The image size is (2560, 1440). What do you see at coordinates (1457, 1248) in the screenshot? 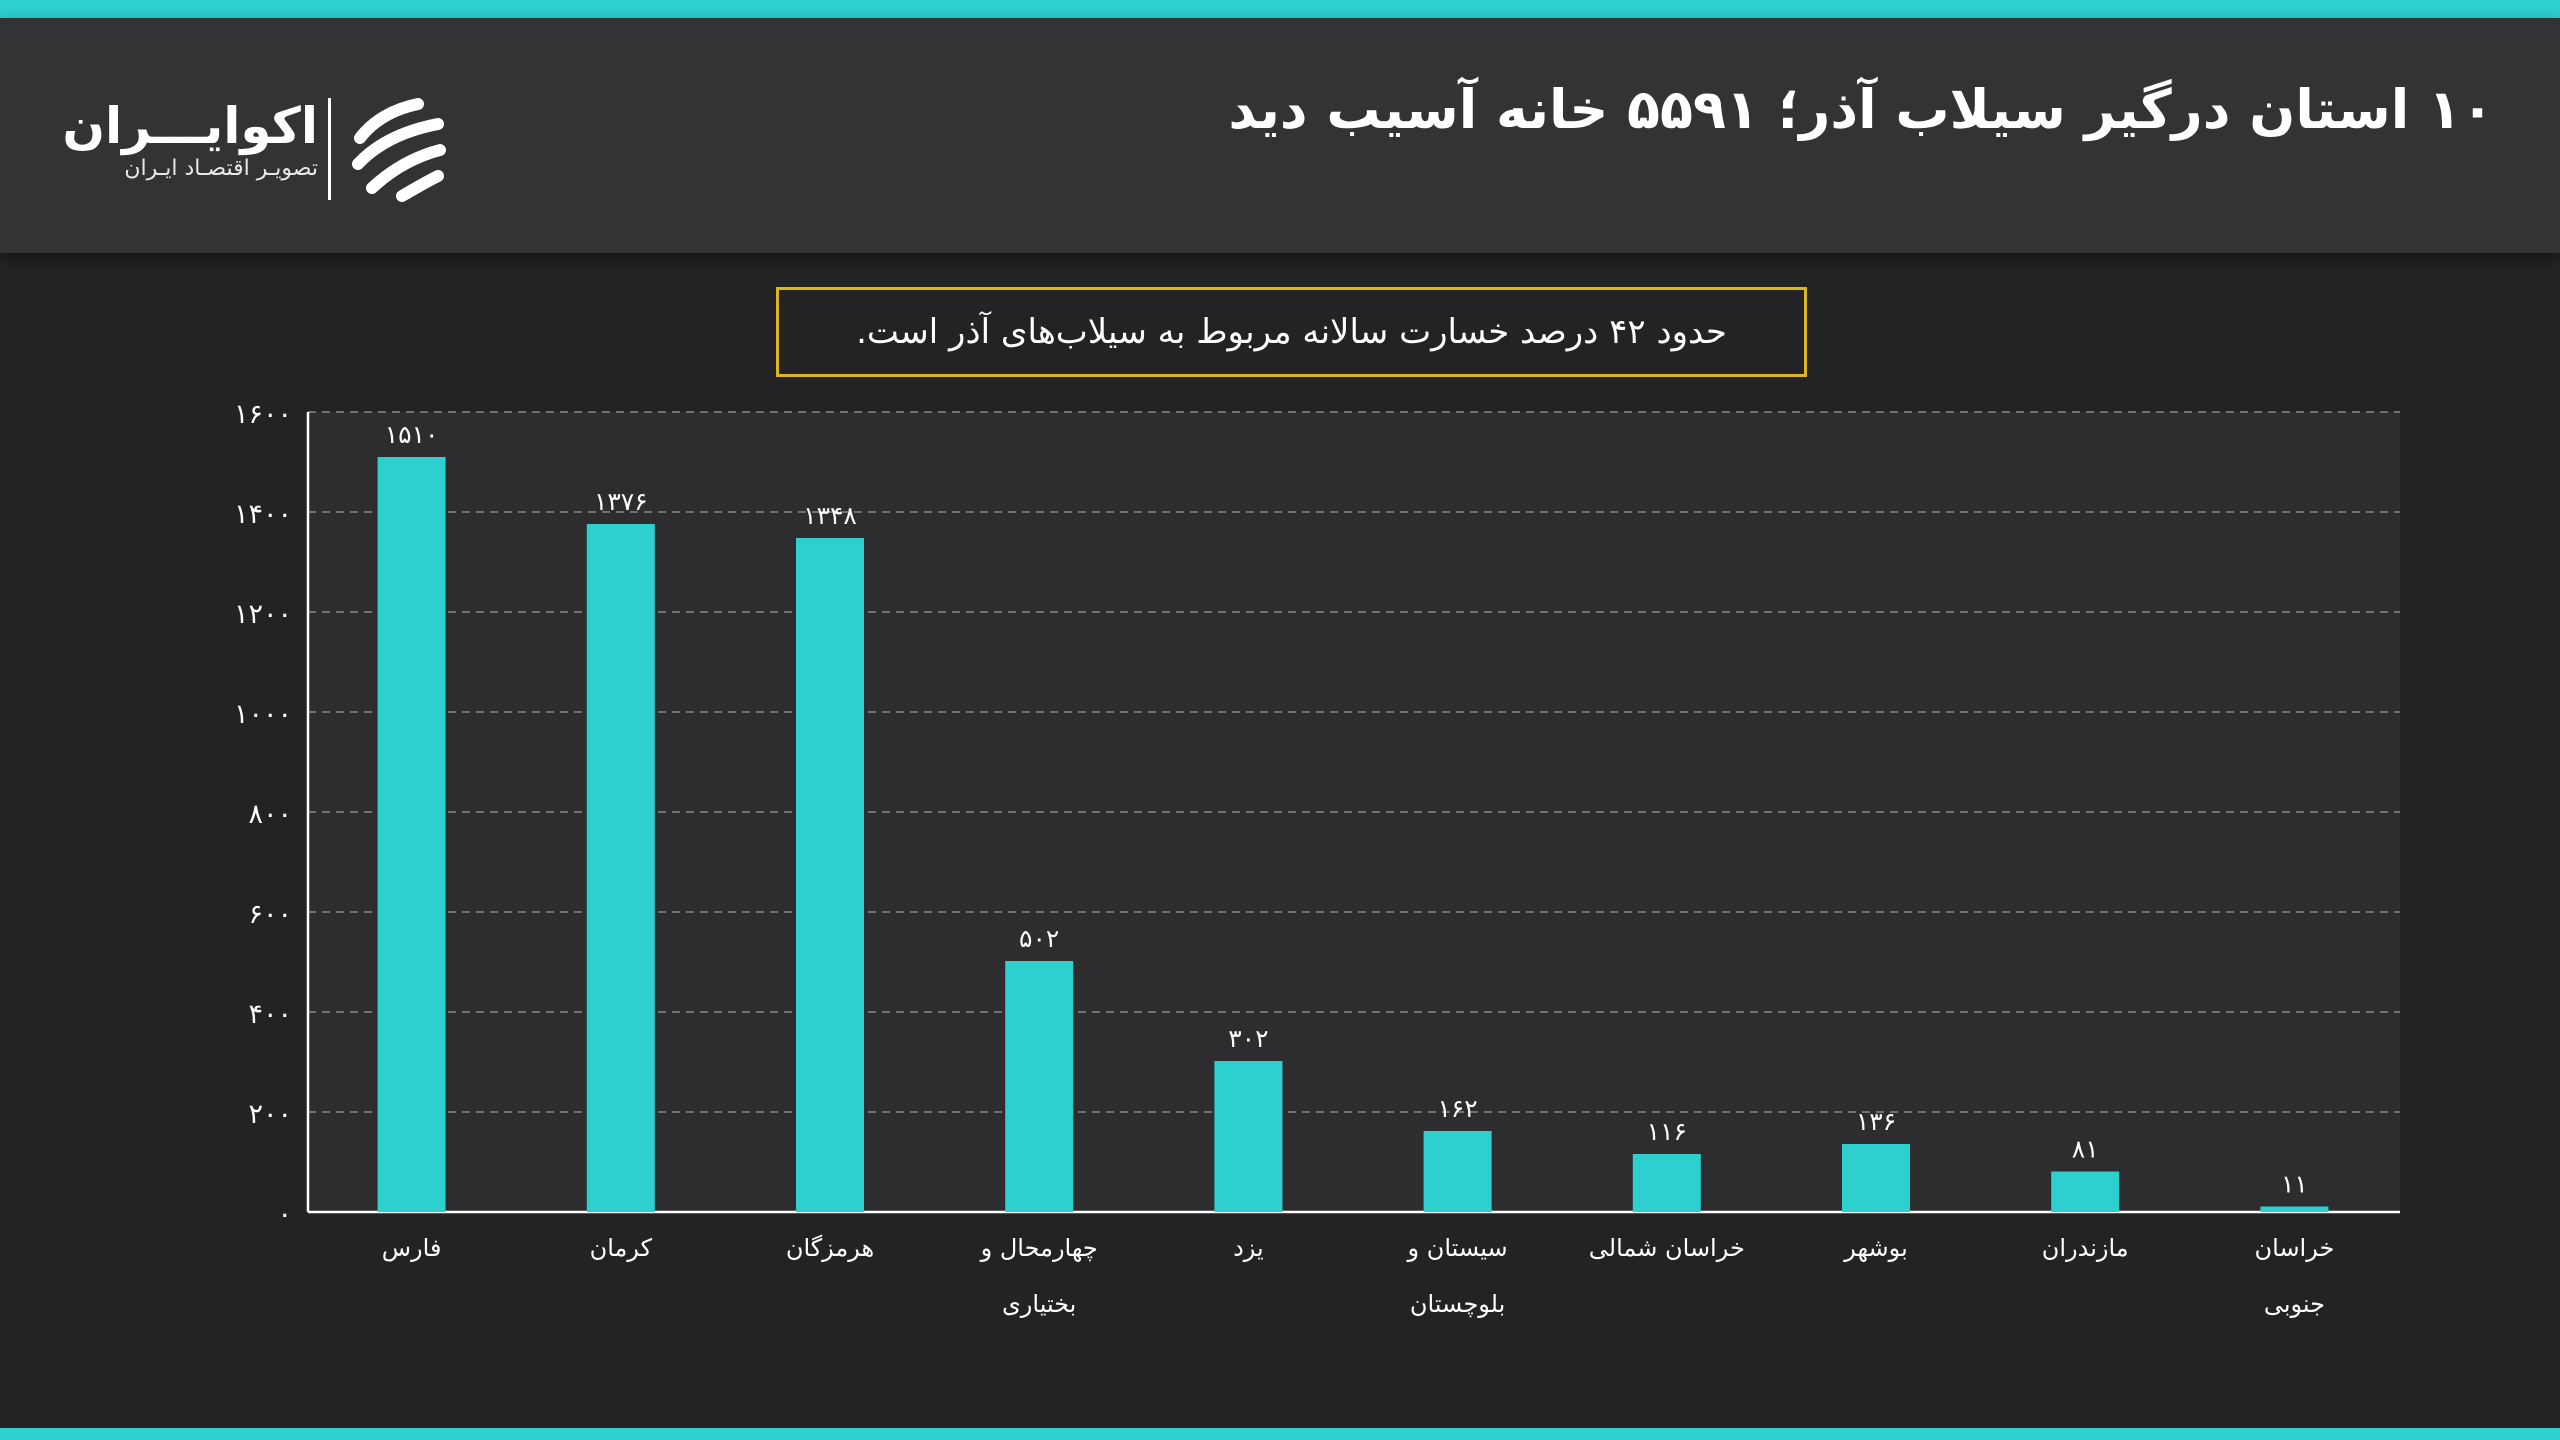
I see `category-label: سیستان و` at bounding box center [1457, 1248].